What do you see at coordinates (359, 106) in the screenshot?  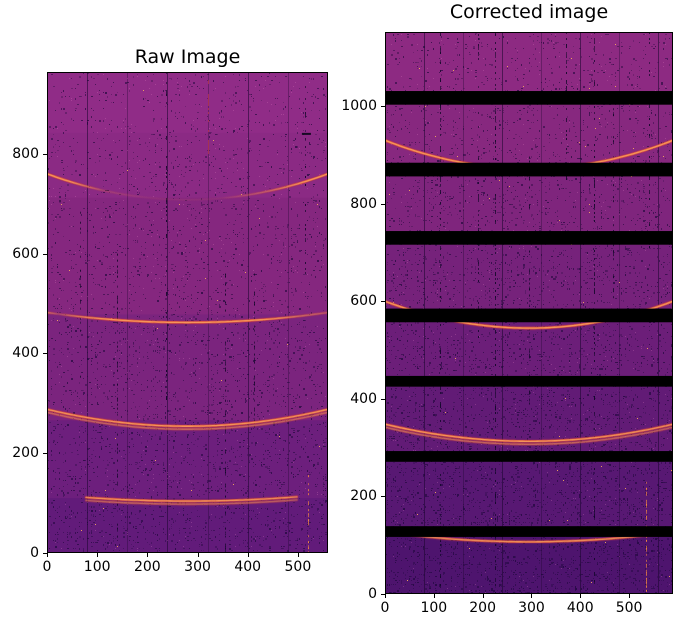 I see `y-tick-label: 1000` at bounding box center [359, 106].